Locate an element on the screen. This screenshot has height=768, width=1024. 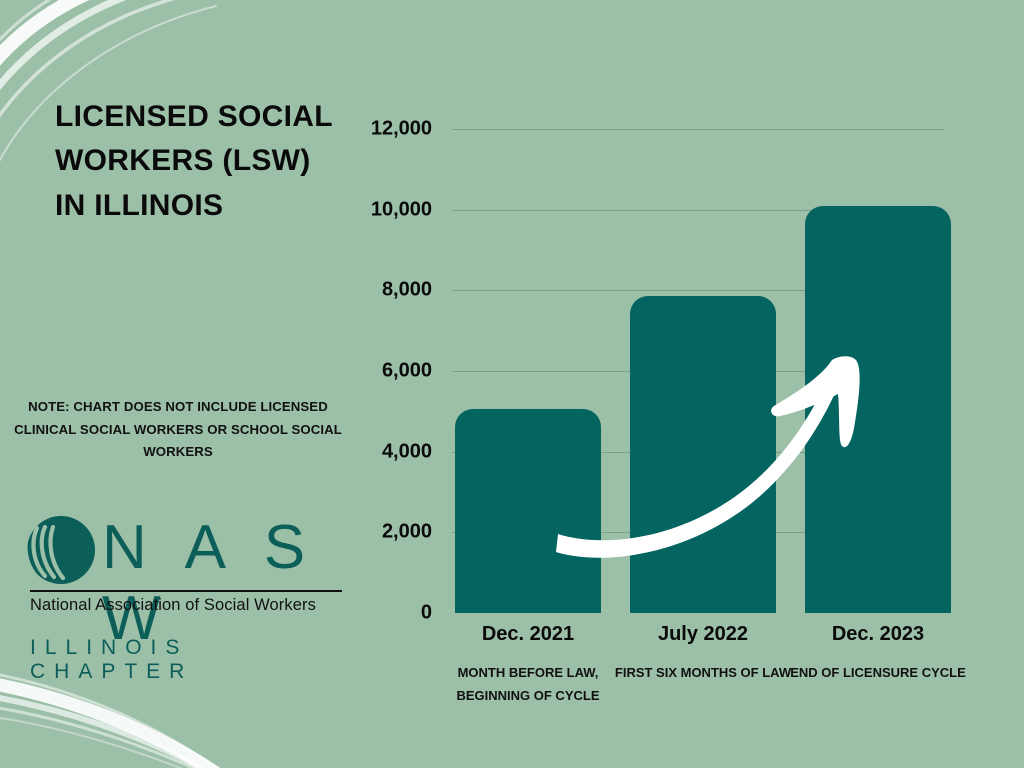
x-axis-label: Dec. 2021 is located at coordinates (528, 634).